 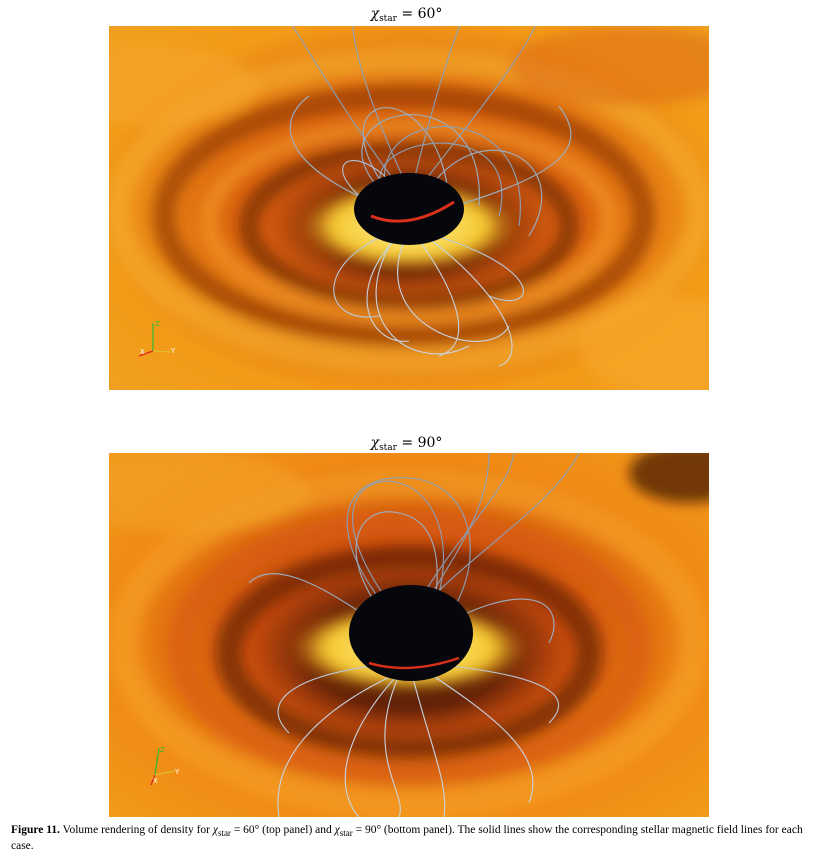 What do you see at coordinates (157, 338) in the screenshot?
I see `axis-triad-top: Z X Y` at bounding box center [157, 338].